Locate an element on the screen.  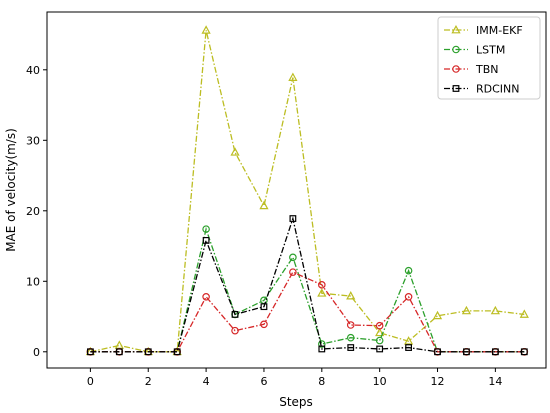
legend: IMM-EKF LSTM TBN RDCINN is located at coordinates (489, 58).